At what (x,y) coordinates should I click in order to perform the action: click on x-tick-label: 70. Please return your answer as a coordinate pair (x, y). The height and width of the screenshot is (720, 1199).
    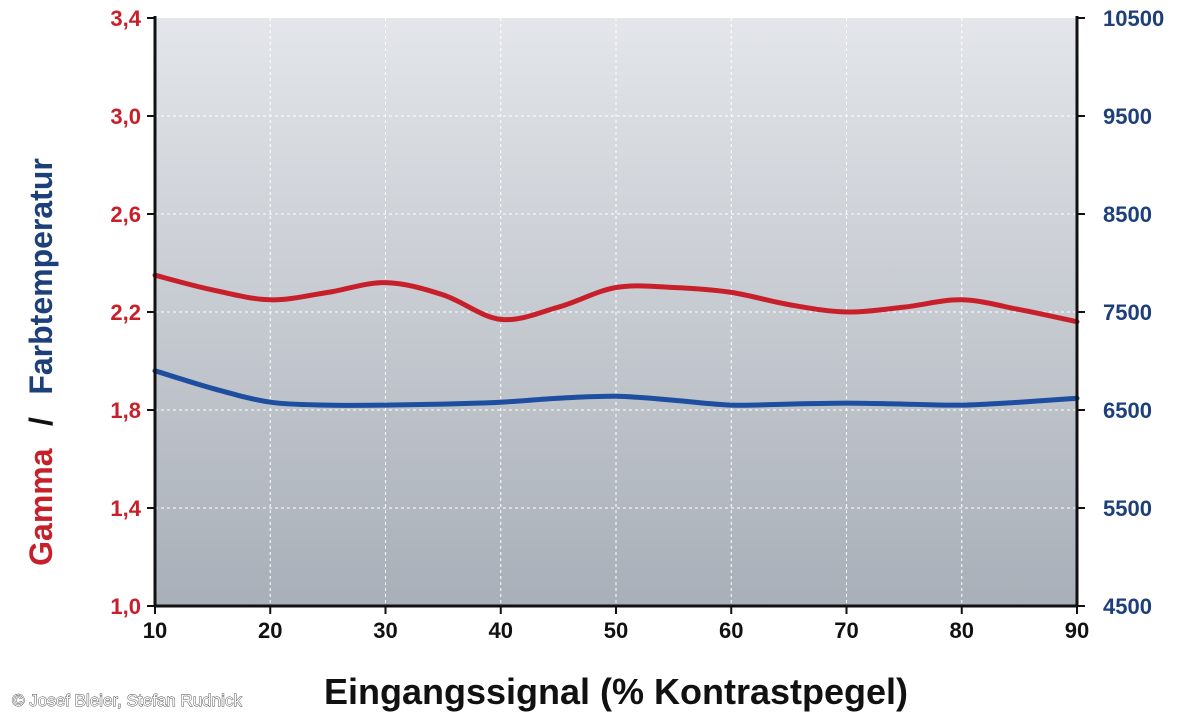
    Looking at the image, I should click on (846, 630).